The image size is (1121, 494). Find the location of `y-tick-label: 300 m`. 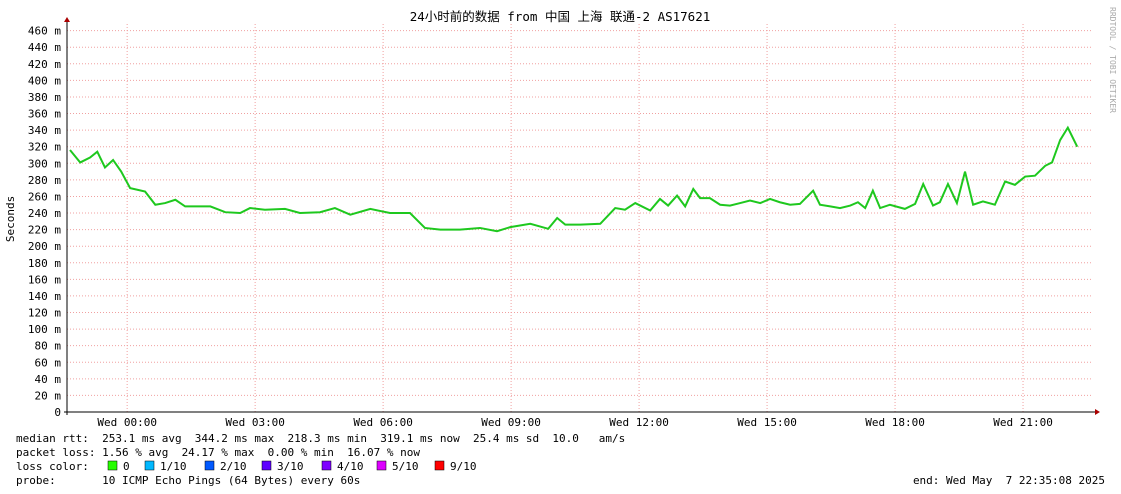

y-tick-label: 300 m is located at coordinates (44, 163).